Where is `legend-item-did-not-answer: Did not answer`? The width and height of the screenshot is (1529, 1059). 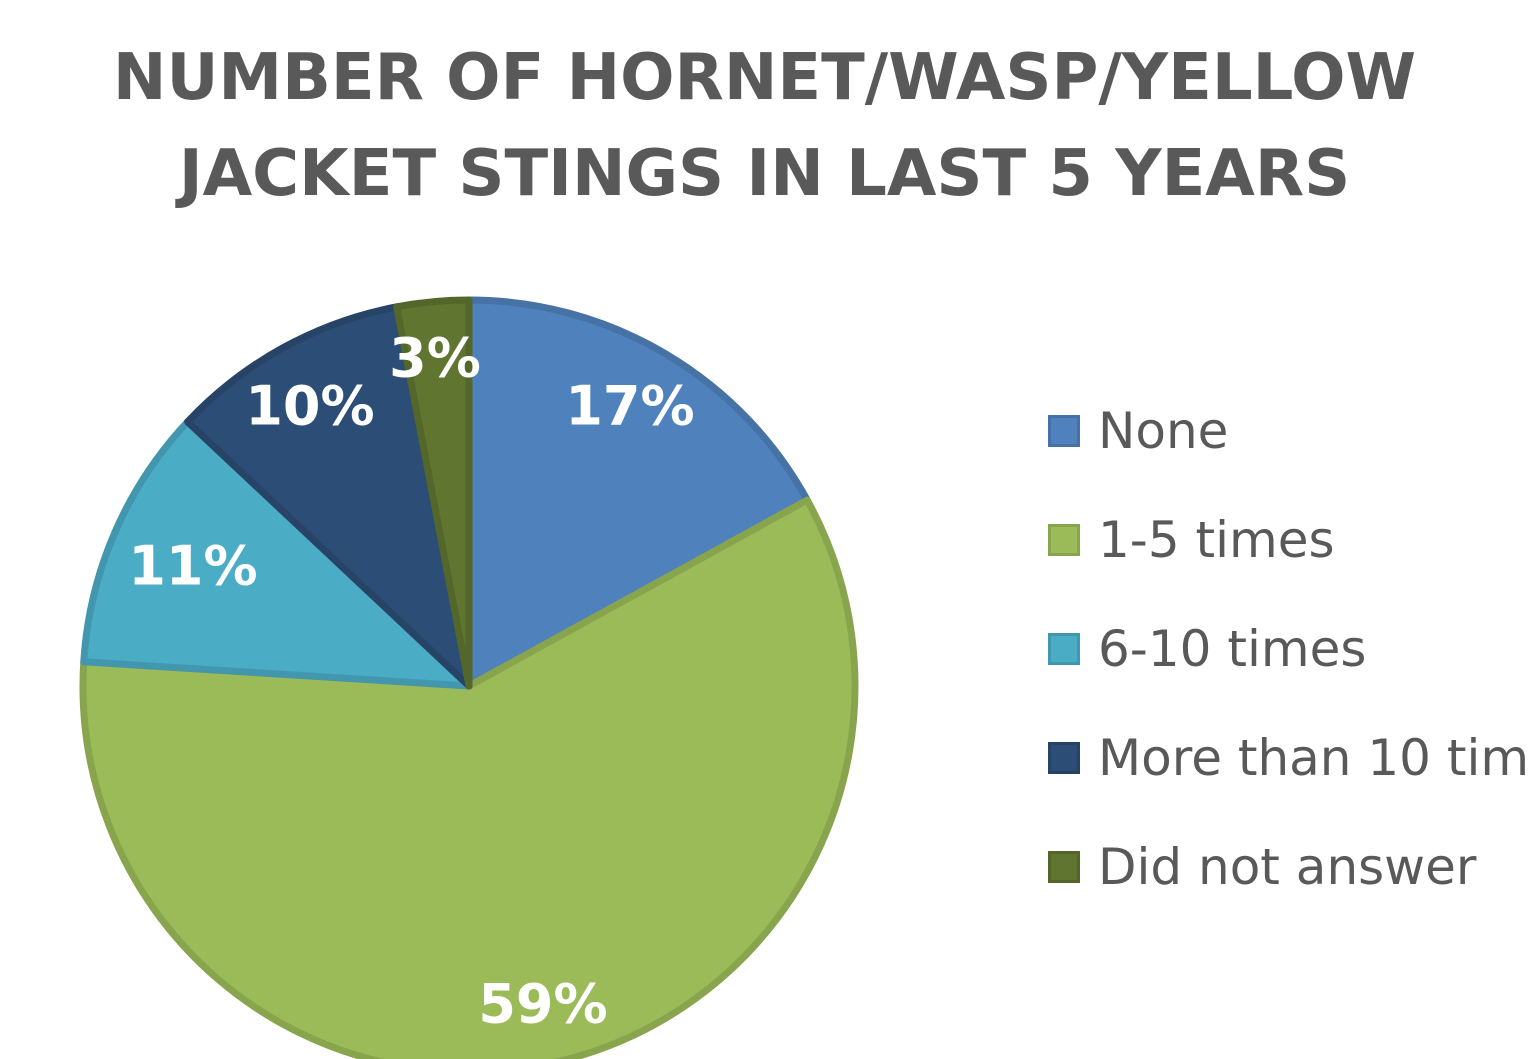 legend-item-did-not-answer: Did not answer is located at coordinates (1288, 866).